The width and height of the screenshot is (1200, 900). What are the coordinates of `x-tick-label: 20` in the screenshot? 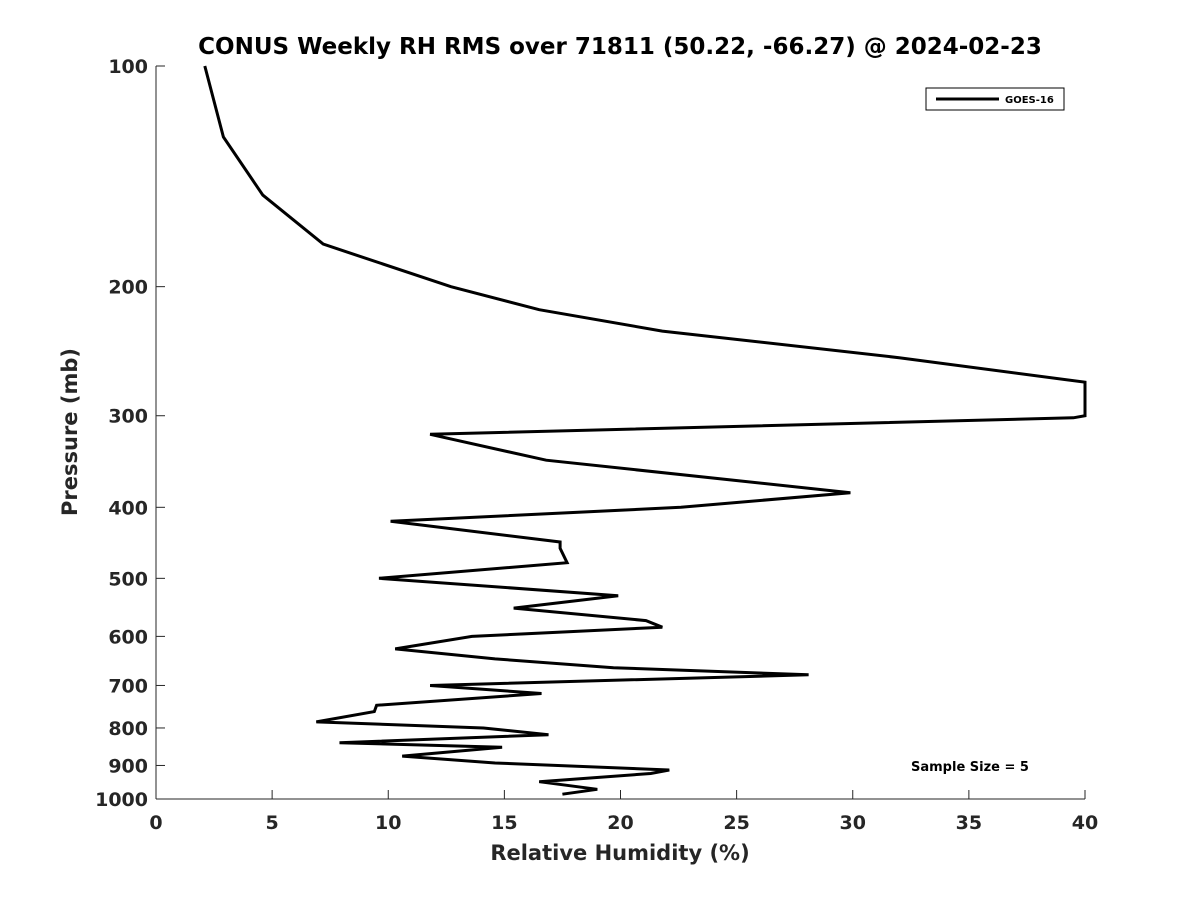 It's located at (620, 823).